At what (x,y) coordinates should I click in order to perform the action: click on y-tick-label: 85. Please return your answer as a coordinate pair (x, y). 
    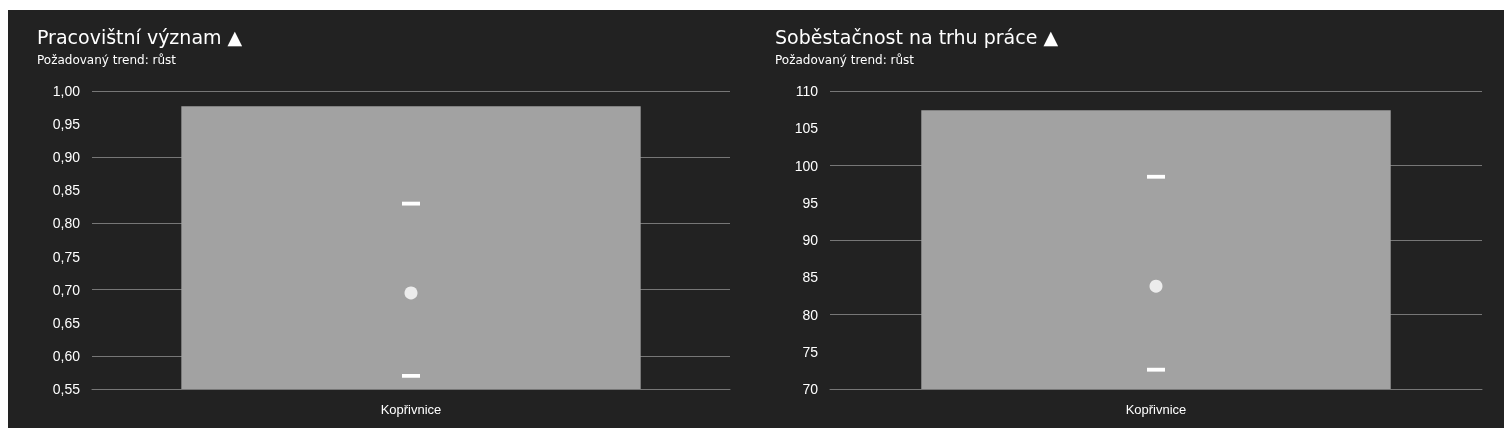
    Looking at the image, I should click on (810, 277).